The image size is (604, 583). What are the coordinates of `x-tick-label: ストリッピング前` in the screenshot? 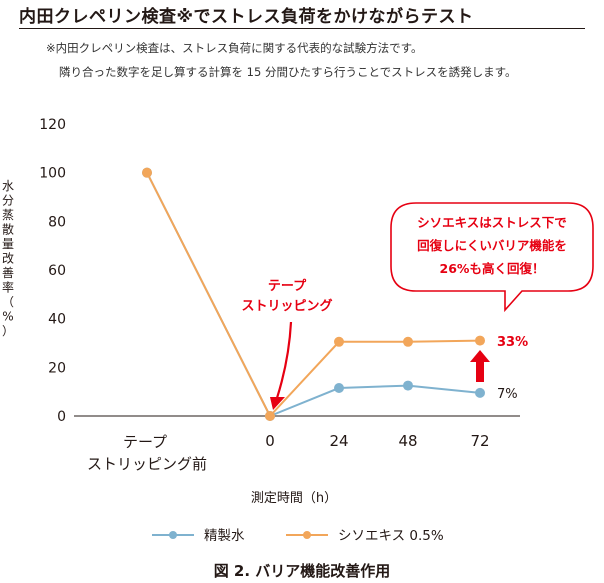 It's located at (147, 464).